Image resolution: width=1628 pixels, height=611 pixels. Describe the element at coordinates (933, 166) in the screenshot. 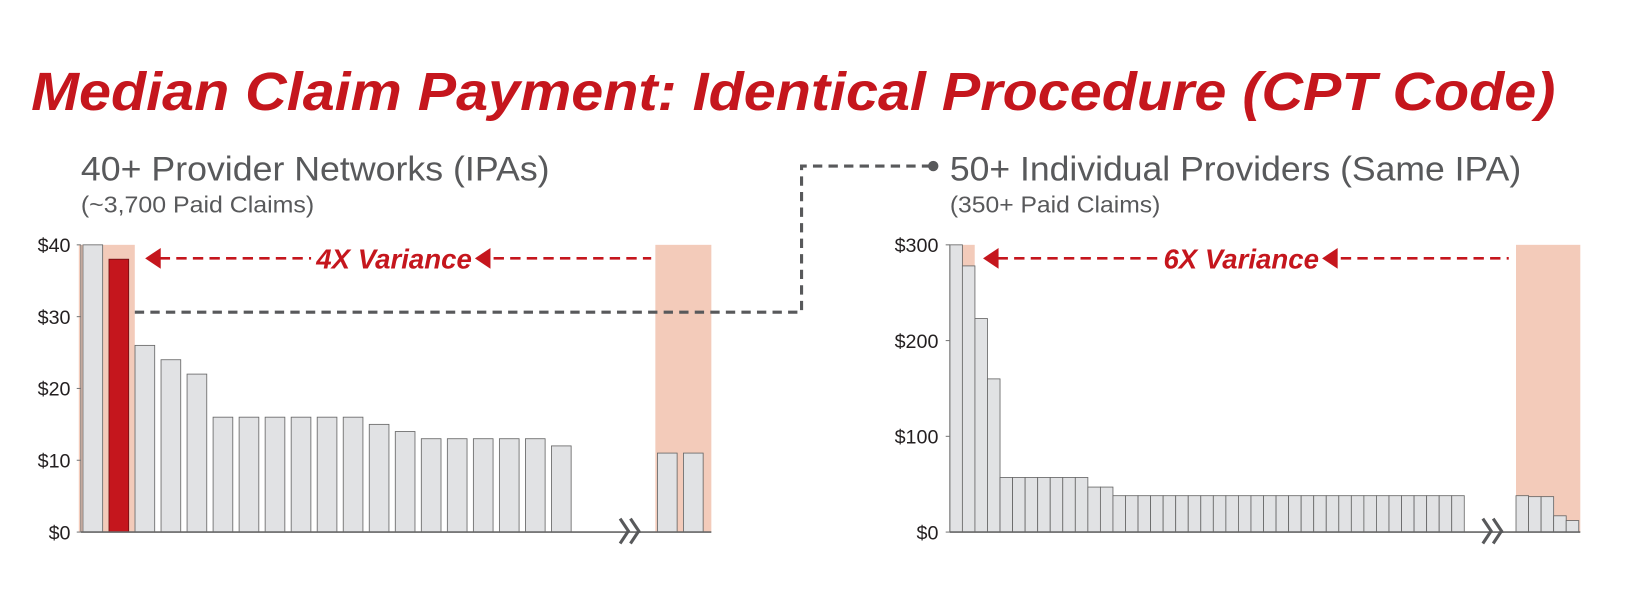

I see `connector-dot` at that location.